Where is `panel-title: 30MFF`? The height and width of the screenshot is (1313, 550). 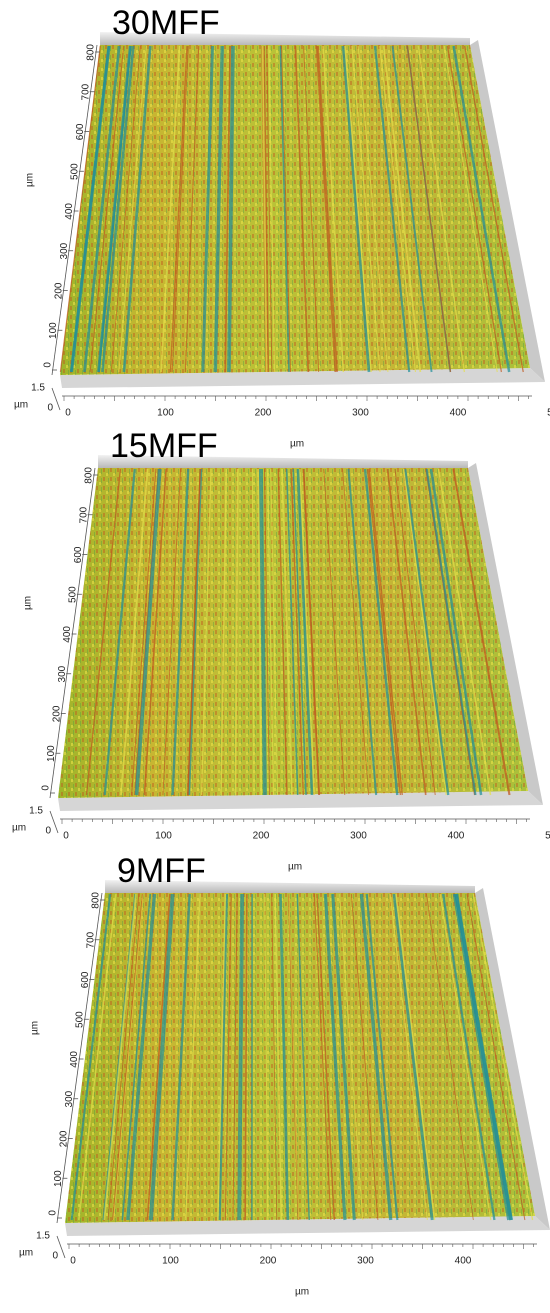
panel-title: 30MFF is located at coordinates (166, 23).